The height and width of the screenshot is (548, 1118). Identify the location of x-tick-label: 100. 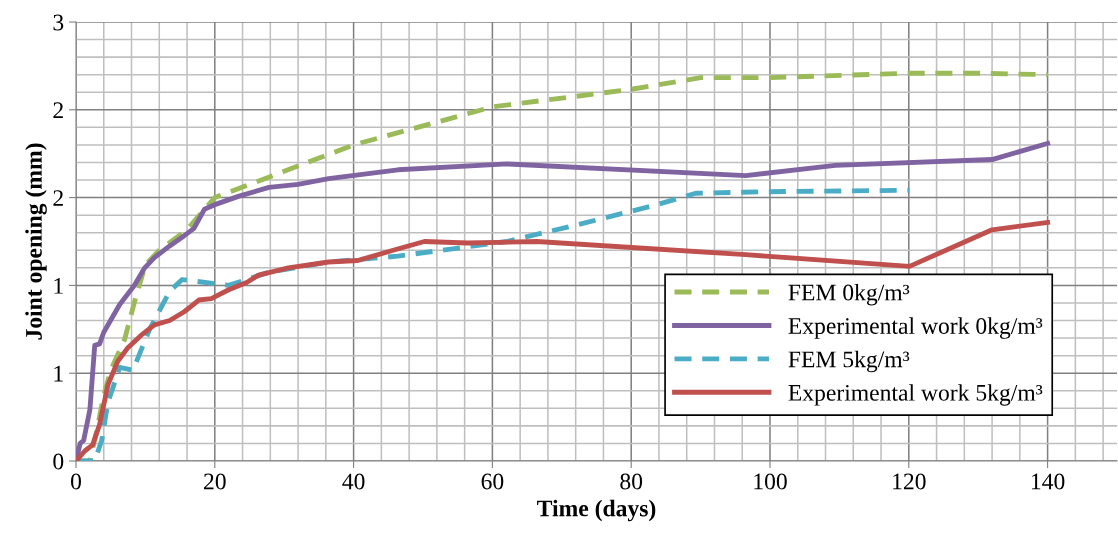
(770, 481).